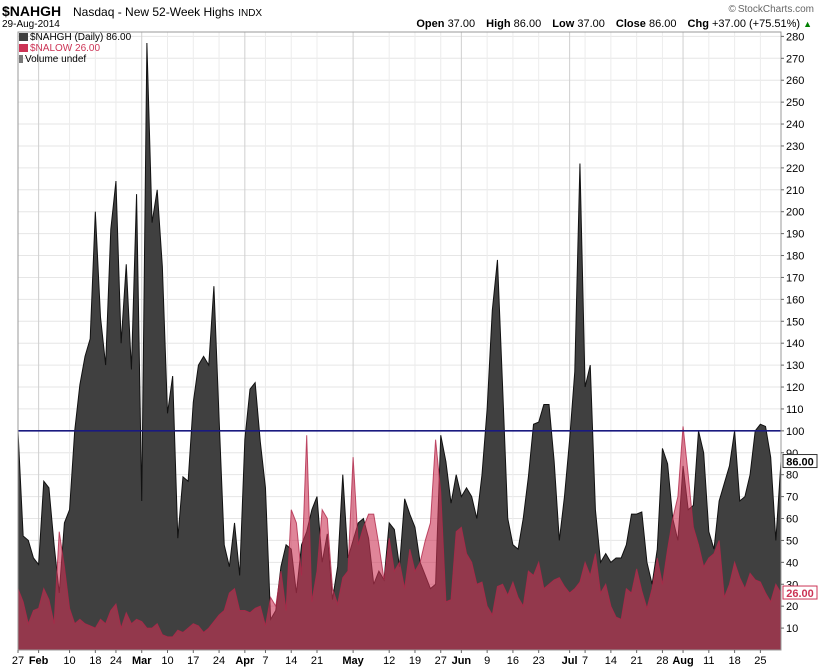  Describe the element at coordinates (23, 48) in the screenshot. I see `legend-swatch-red` at that location.